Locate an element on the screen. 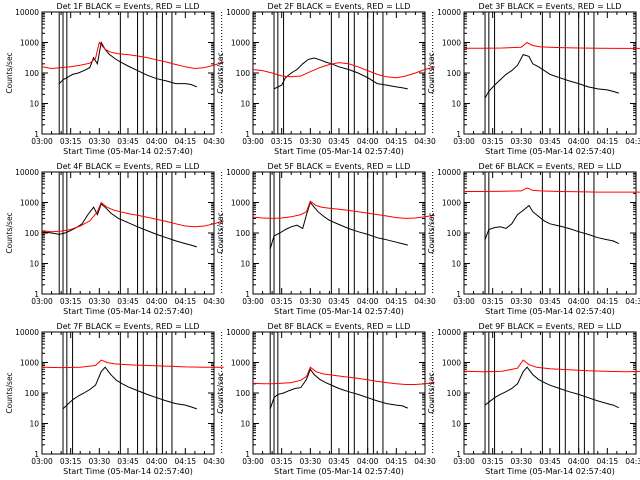  panel-title: Det 9F BLACK = Events, RED = LLD is located at coordinates (550, 326).